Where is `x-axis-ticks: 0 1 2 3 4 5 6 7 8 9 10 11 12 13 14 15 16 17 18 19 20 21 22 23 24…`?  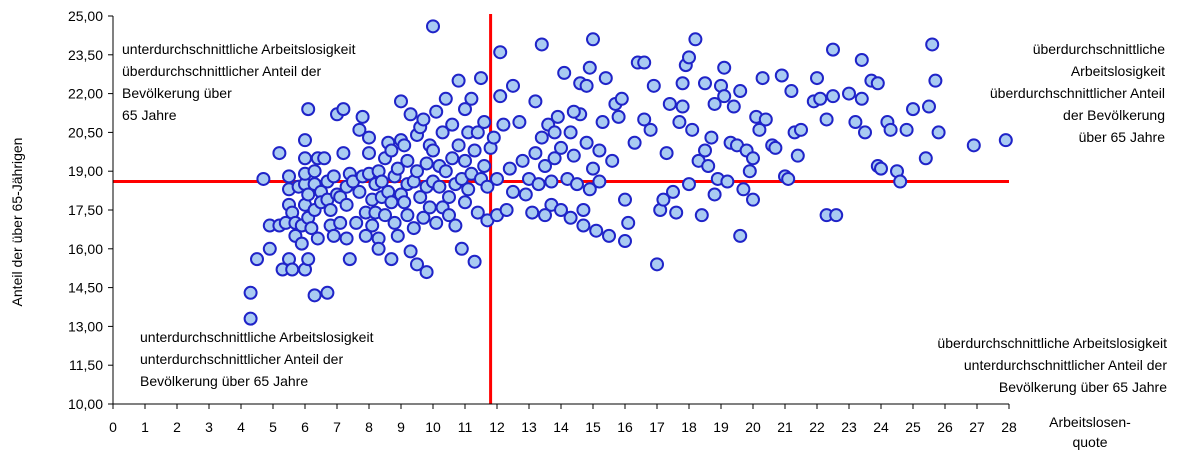 x-axis-ticks: 0 1 2 3 4 5 6 7 8 9 10 11 12 13 14 15 16 17 18 19 20 21 22 23 24… is located at coordinates (563, 419).